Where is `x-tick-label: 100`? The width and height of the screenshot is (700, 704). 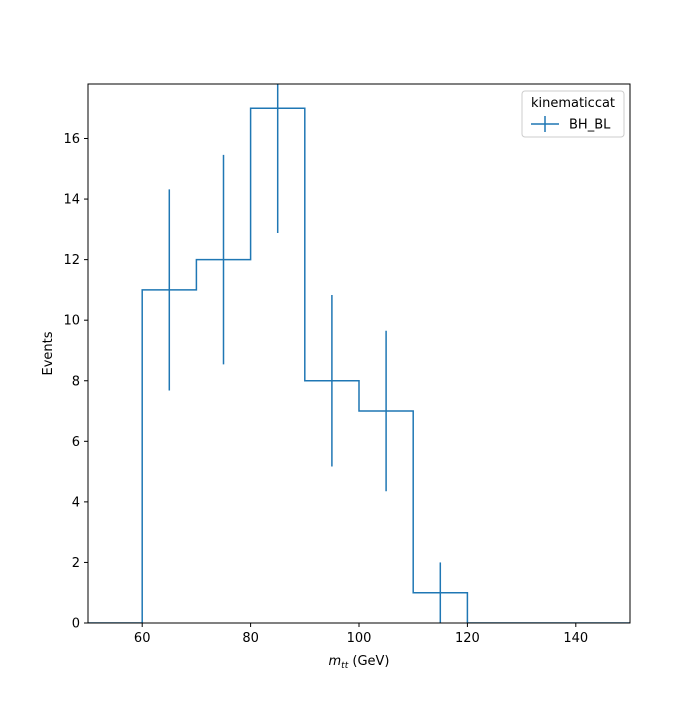
x-tick-label: 100 is located at coordinates (359, 638).